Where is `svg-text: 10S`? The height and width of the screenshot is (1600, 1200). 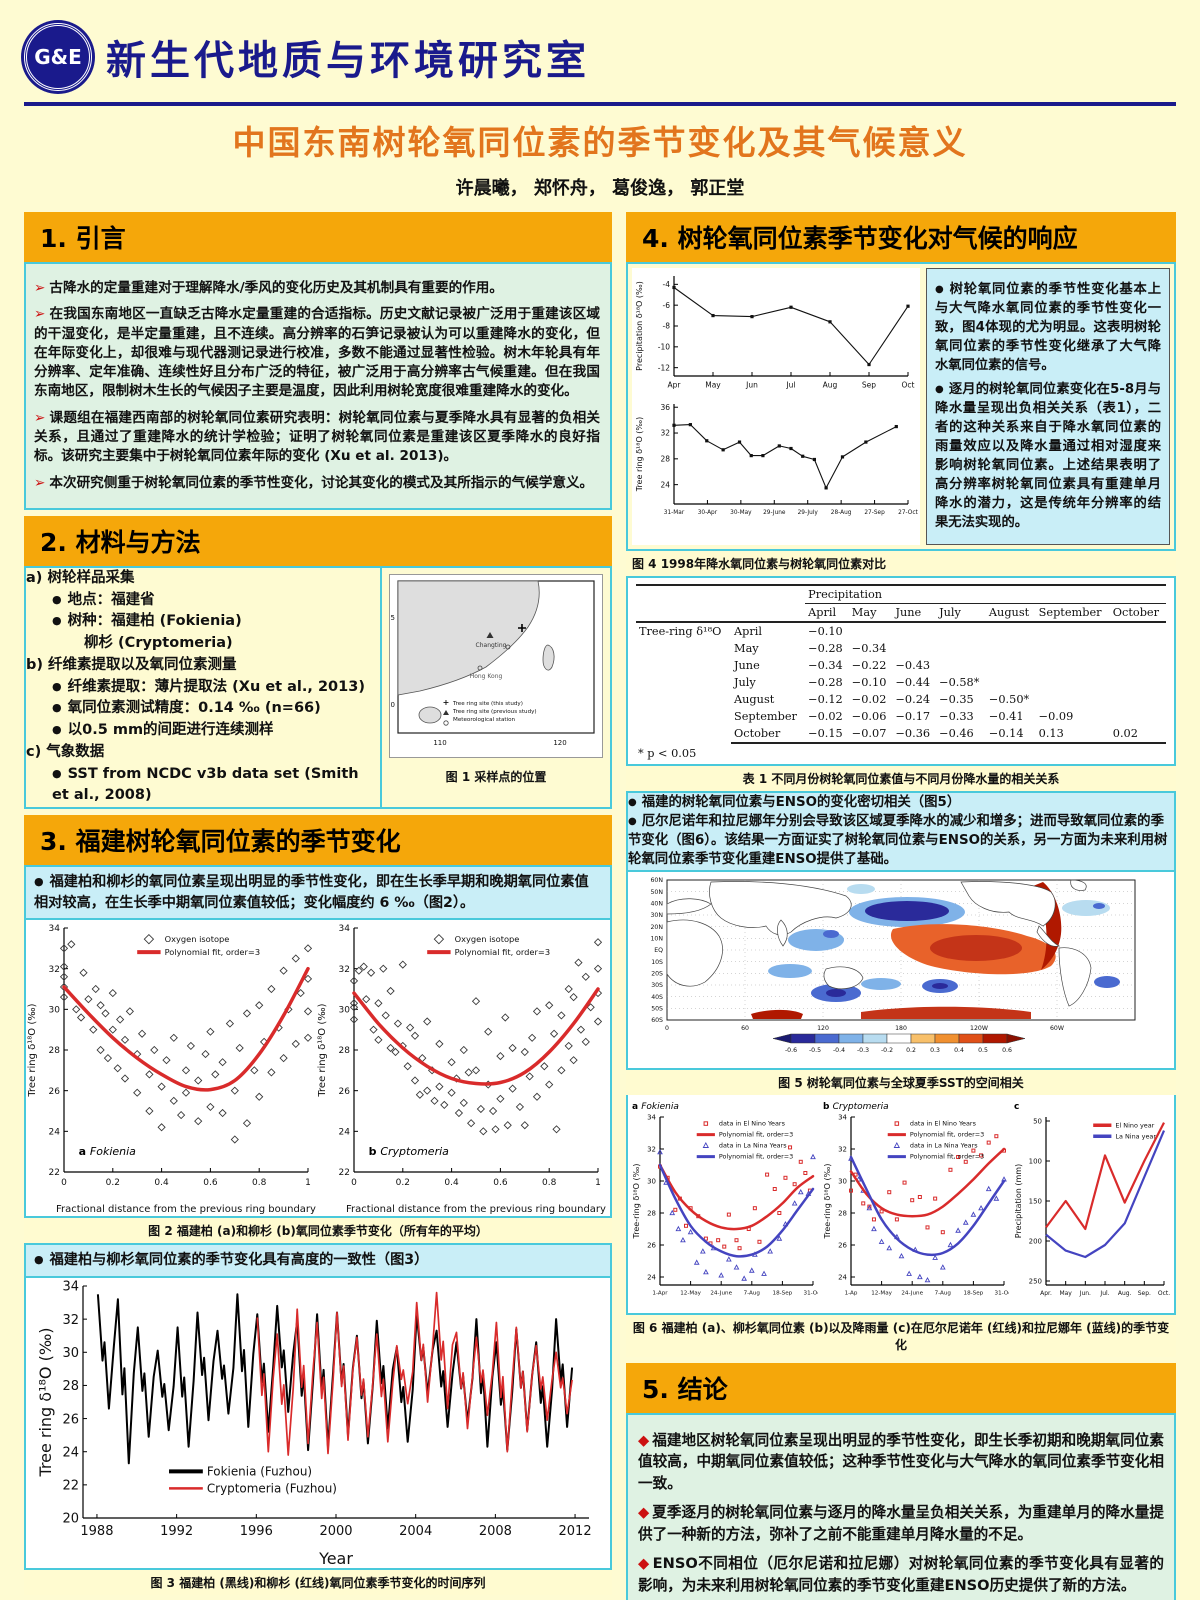 svg-text: 10S is located at coordinates (657, 961).